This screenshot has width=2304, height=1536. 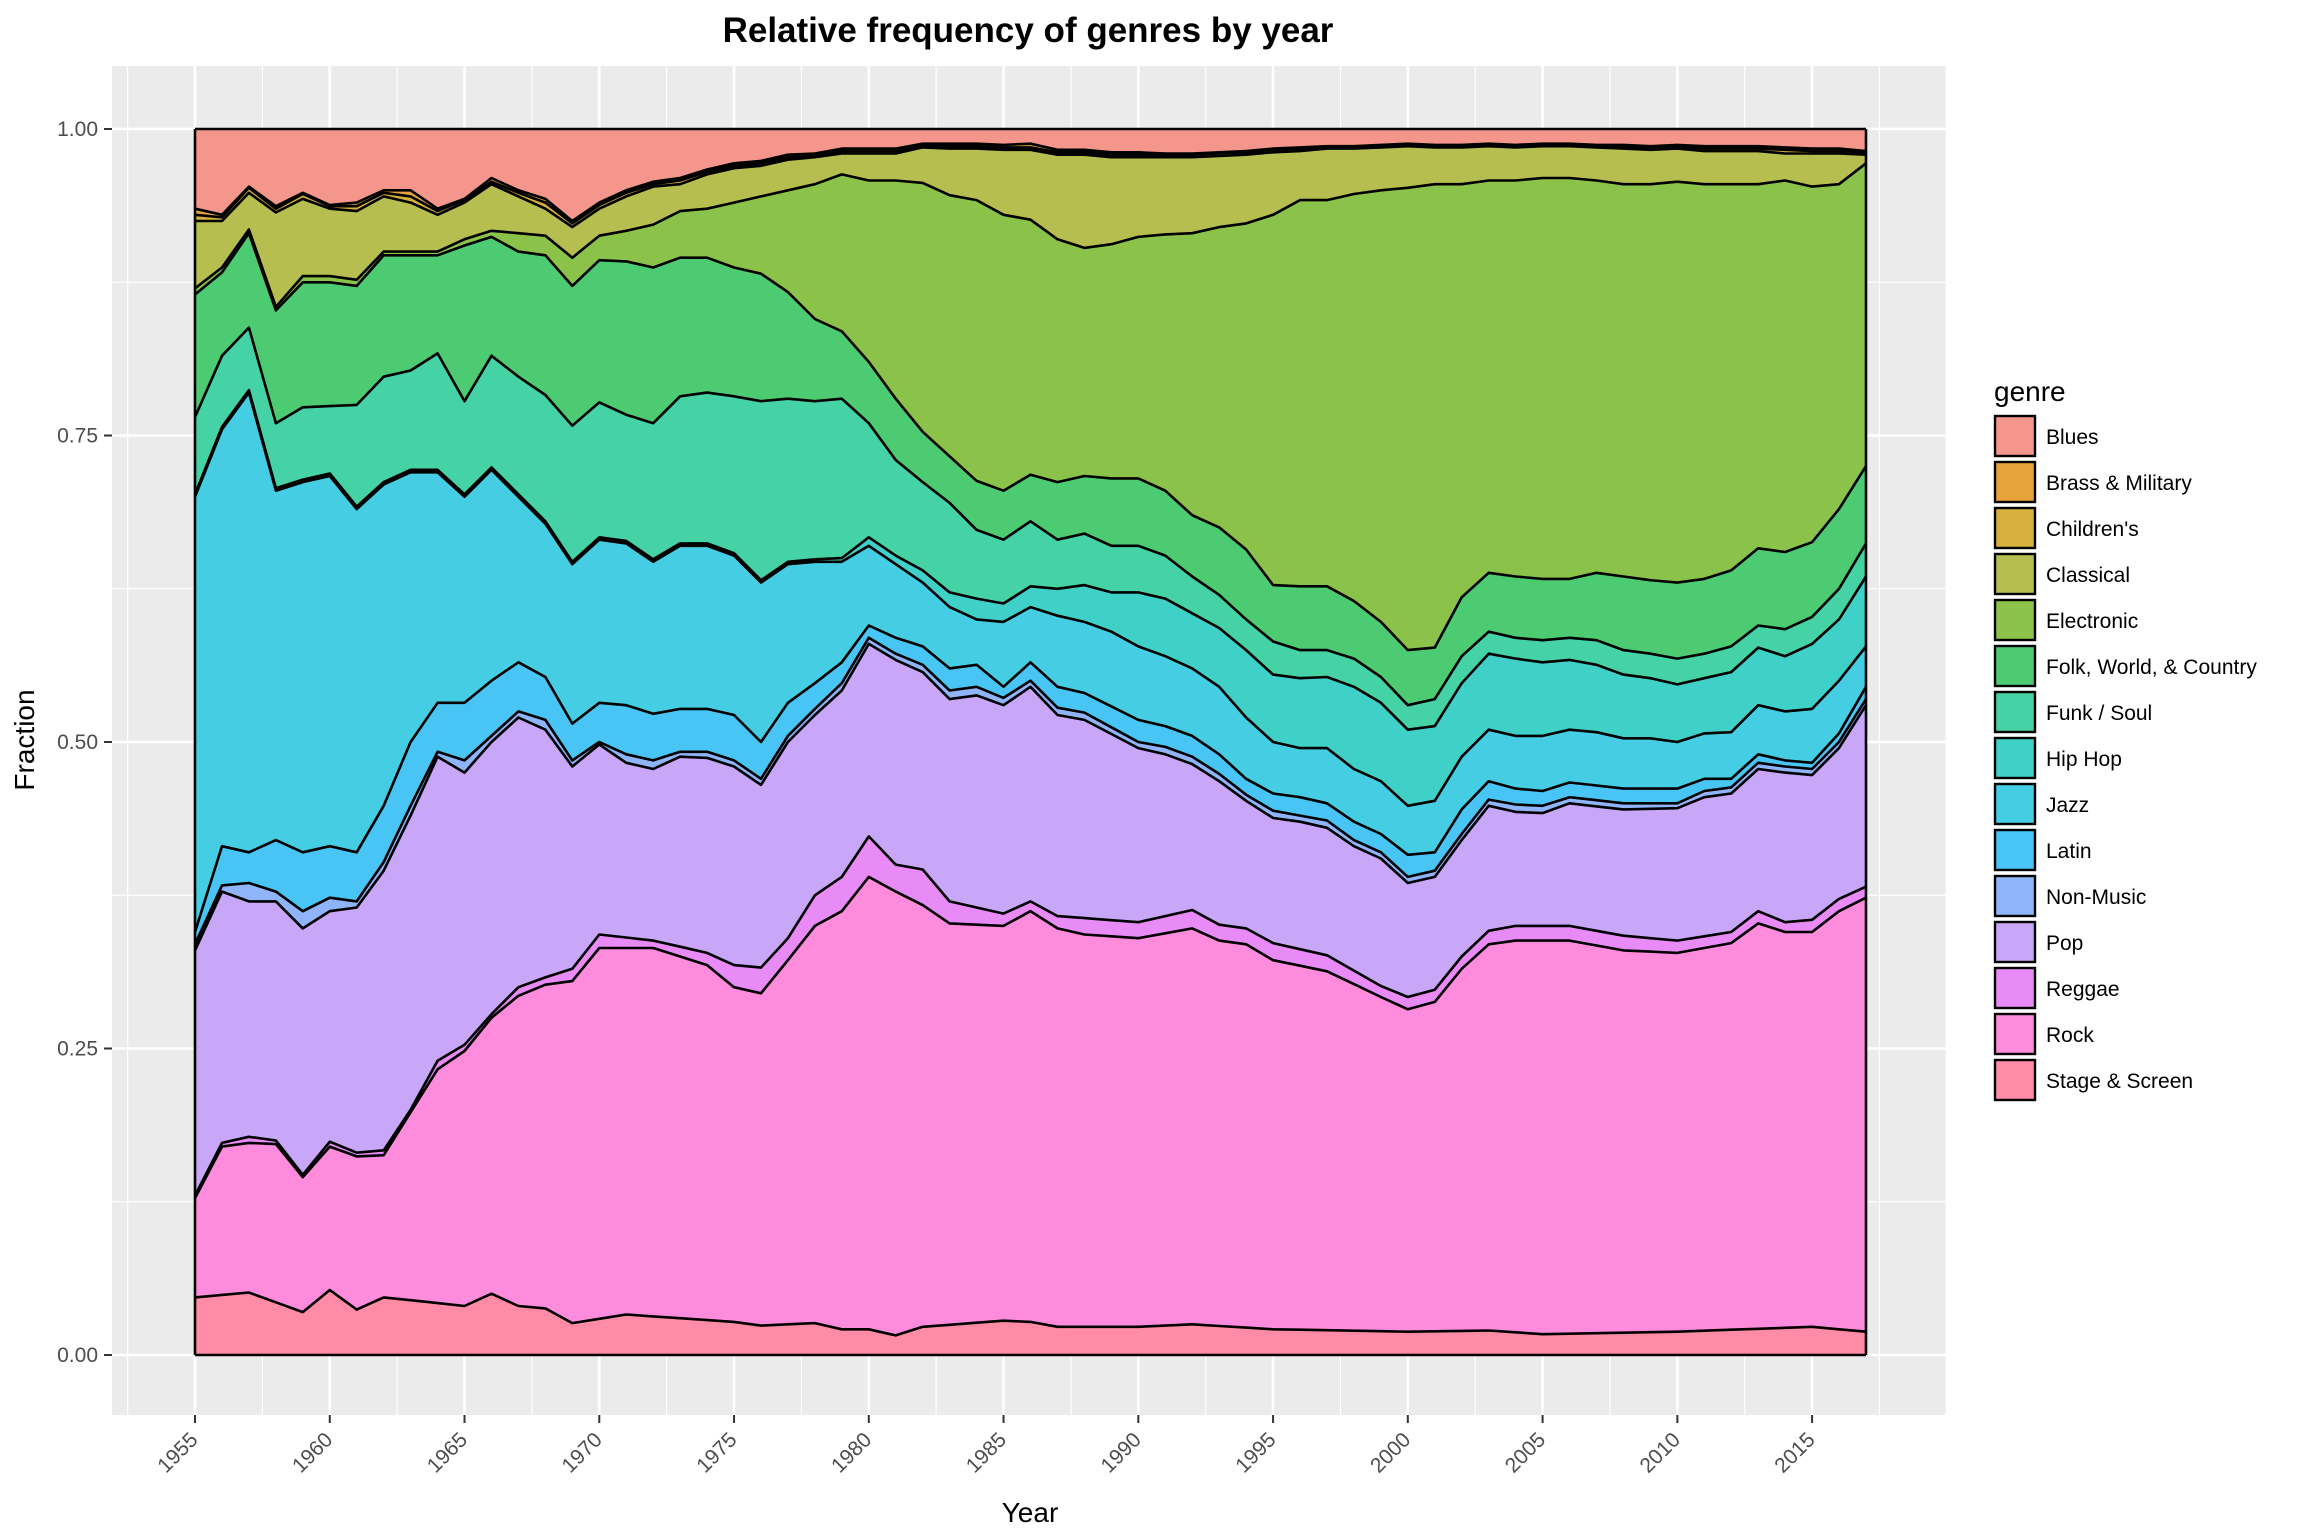 What do you see at coordinates (1030, 1312) in the screenshot?
I see `outline-stage-screen` at bounding box center [1030, 1312].